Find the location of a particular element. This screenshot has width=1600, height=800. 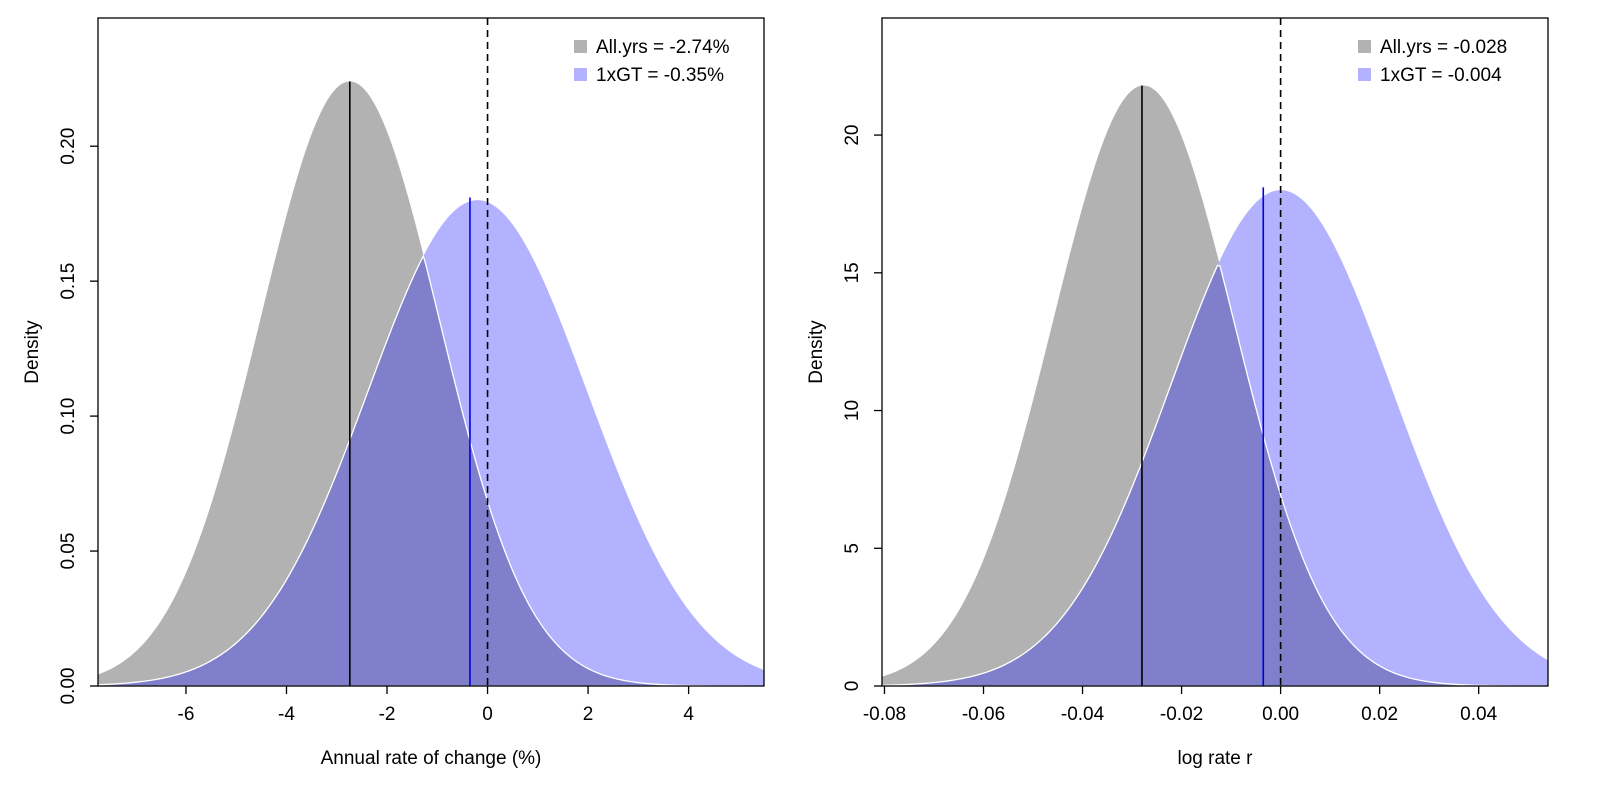

y-tick-label: 0.10 is located at coordinates (68, 416).